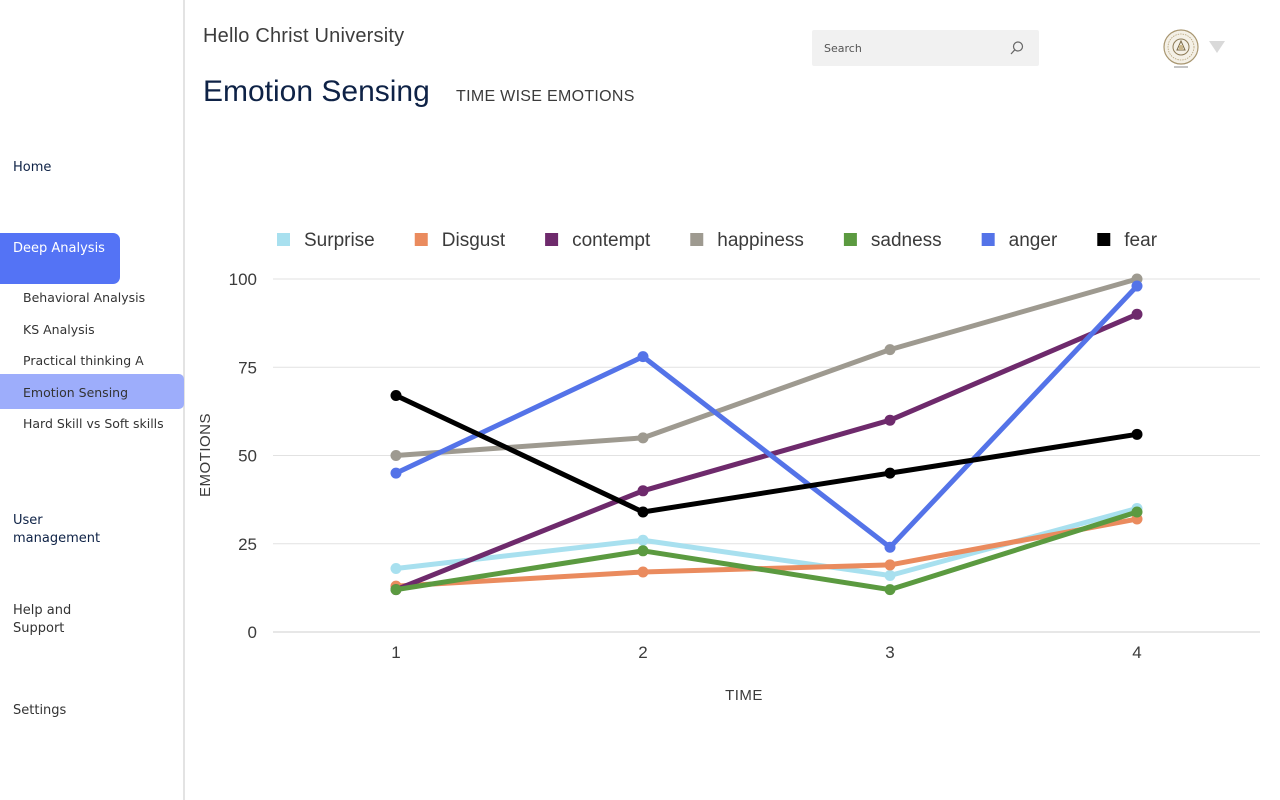  I want to click on profile-dropdown-chevron-icon, so click(1217, 47).